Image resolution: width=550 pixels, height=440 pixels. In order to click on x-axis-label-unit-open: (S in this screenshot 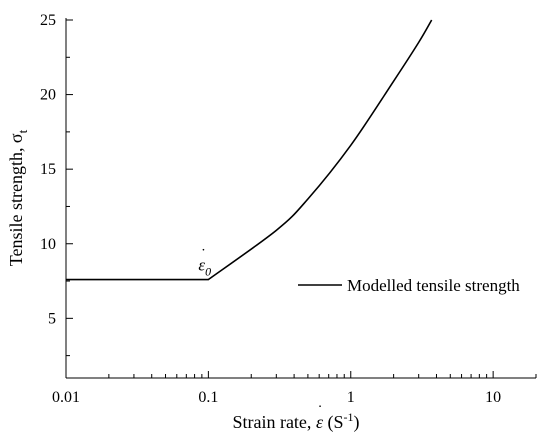, I will do `click(333, 422)`.